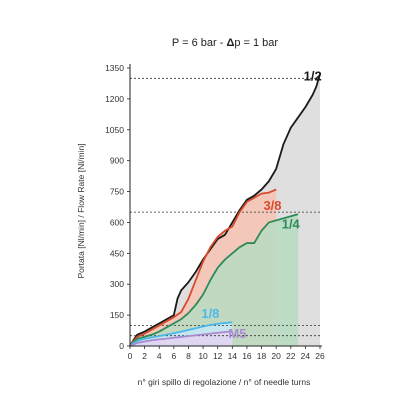 The image size is (420, 420). I want to click on x-tick-label: 6, so click(173, 356).